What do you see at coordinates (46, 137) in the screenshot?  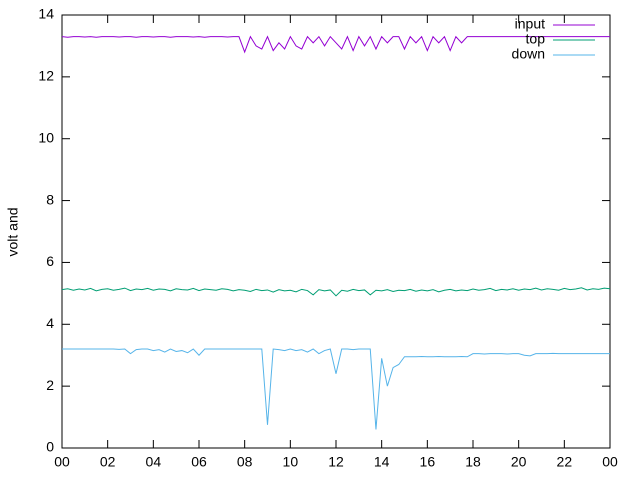 I see `y-tick-label: 10` at bounding box center [46, 137].